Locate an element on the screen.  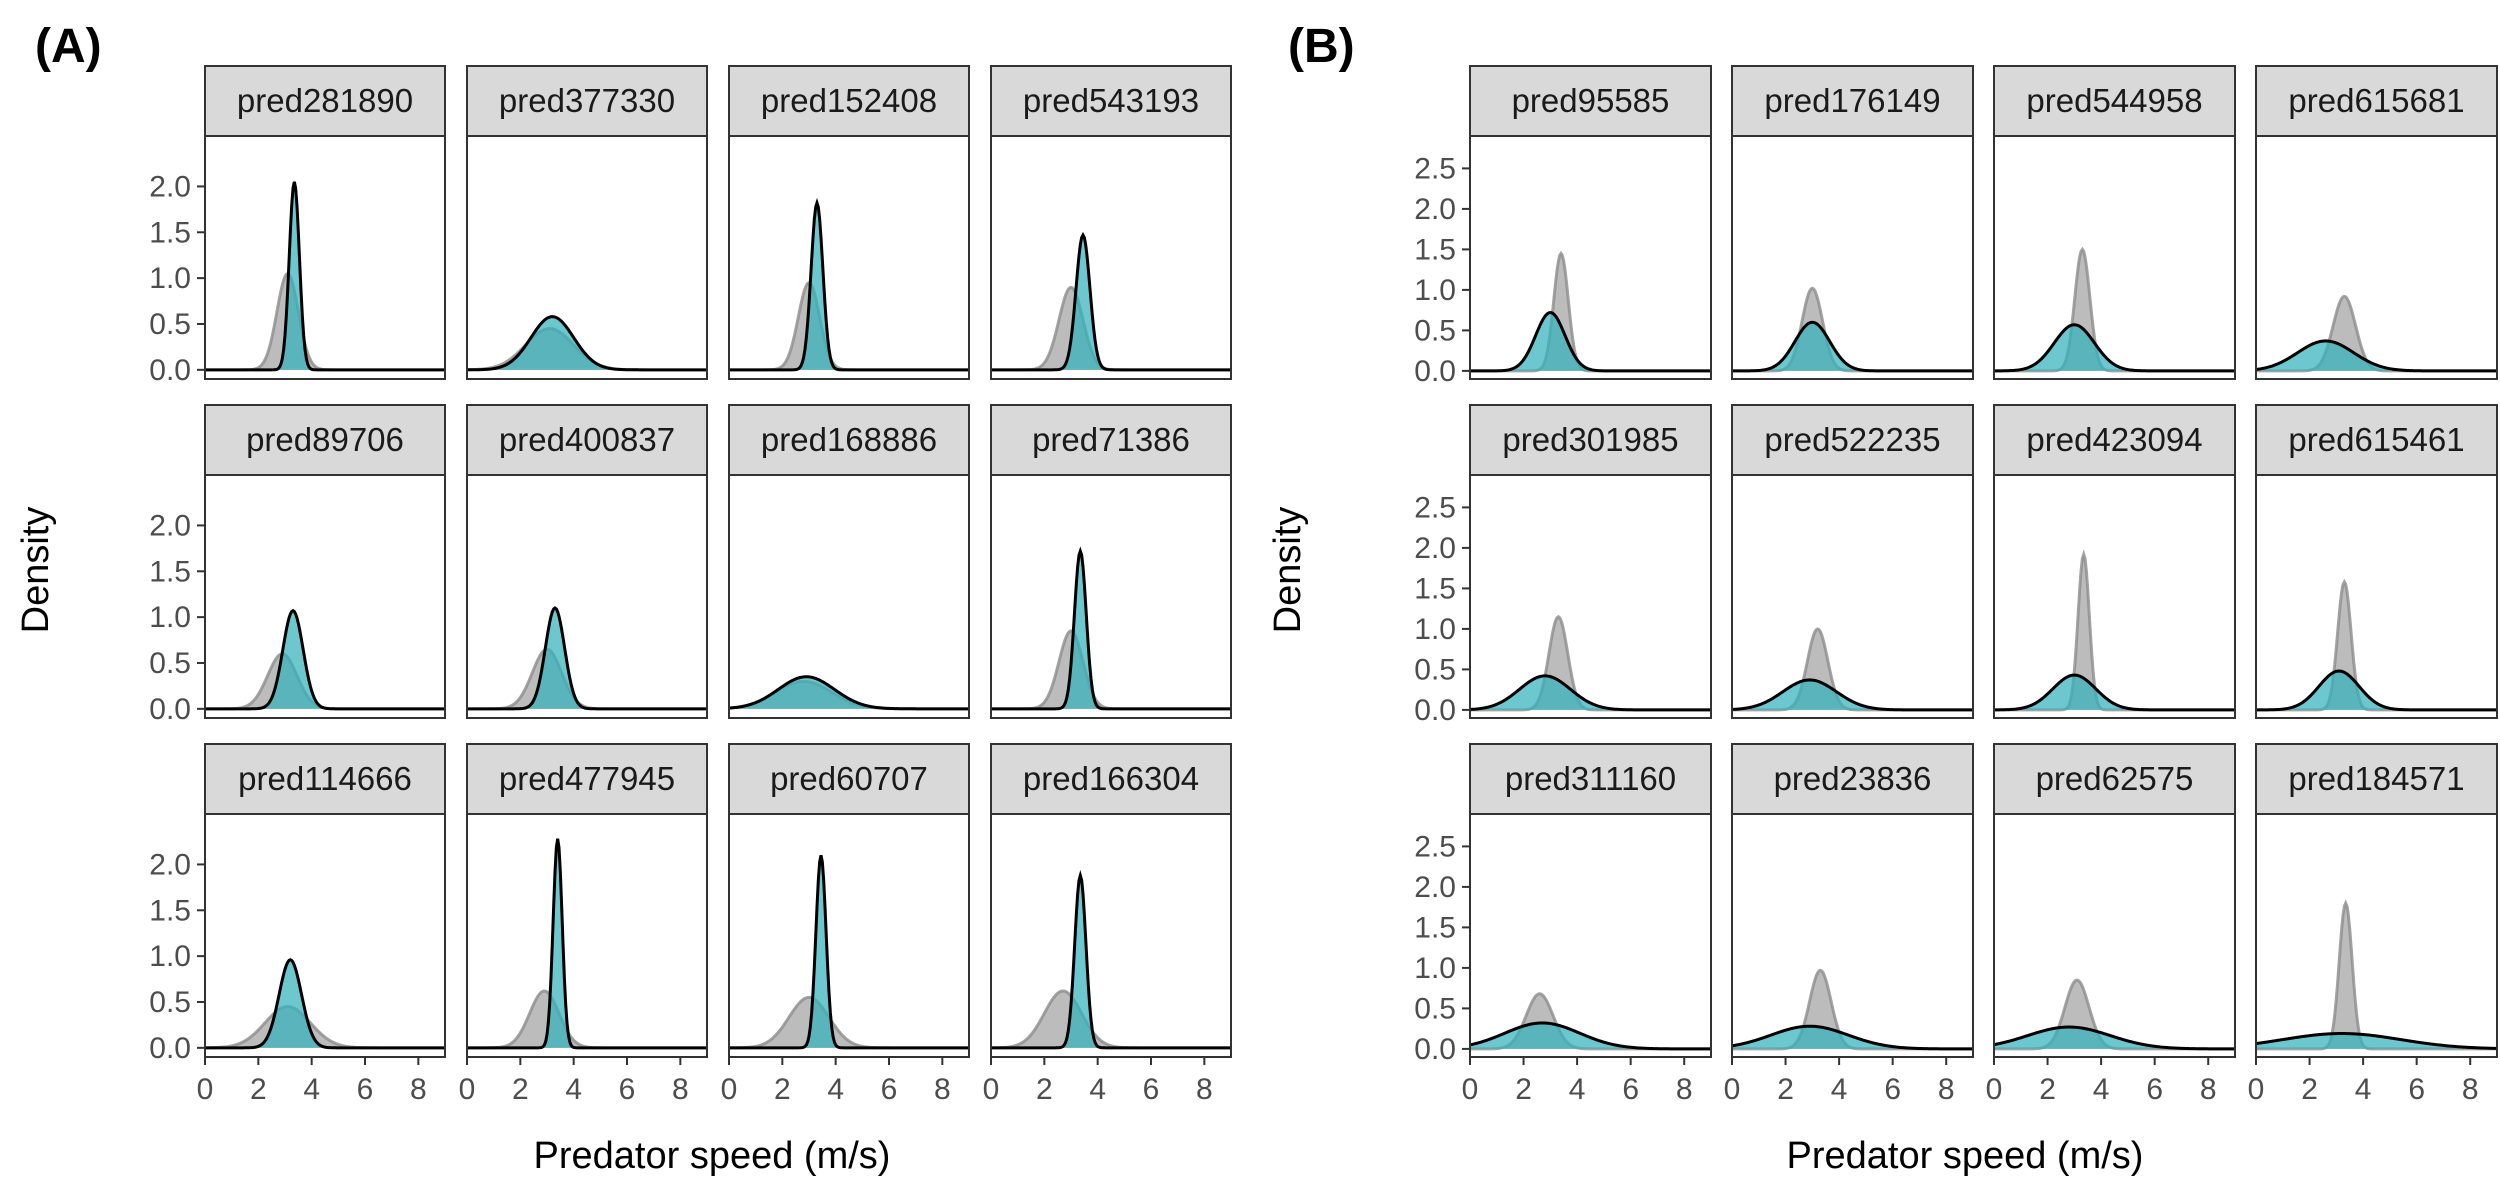
panel-label: (A) is located at coordinates (68, 46).